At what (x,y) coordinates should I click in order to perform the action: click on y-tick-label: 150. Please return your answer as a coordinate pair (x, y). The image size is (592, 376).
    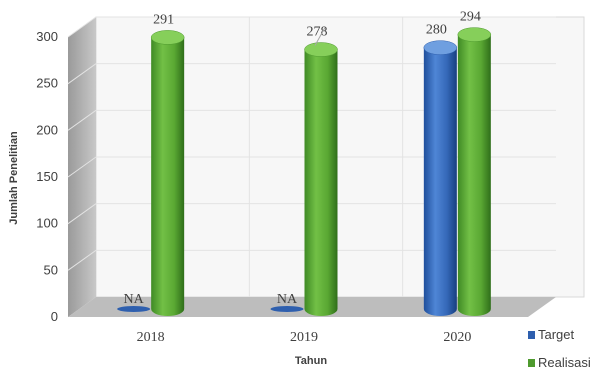
    Looking at the image, I should click on (47, 176).